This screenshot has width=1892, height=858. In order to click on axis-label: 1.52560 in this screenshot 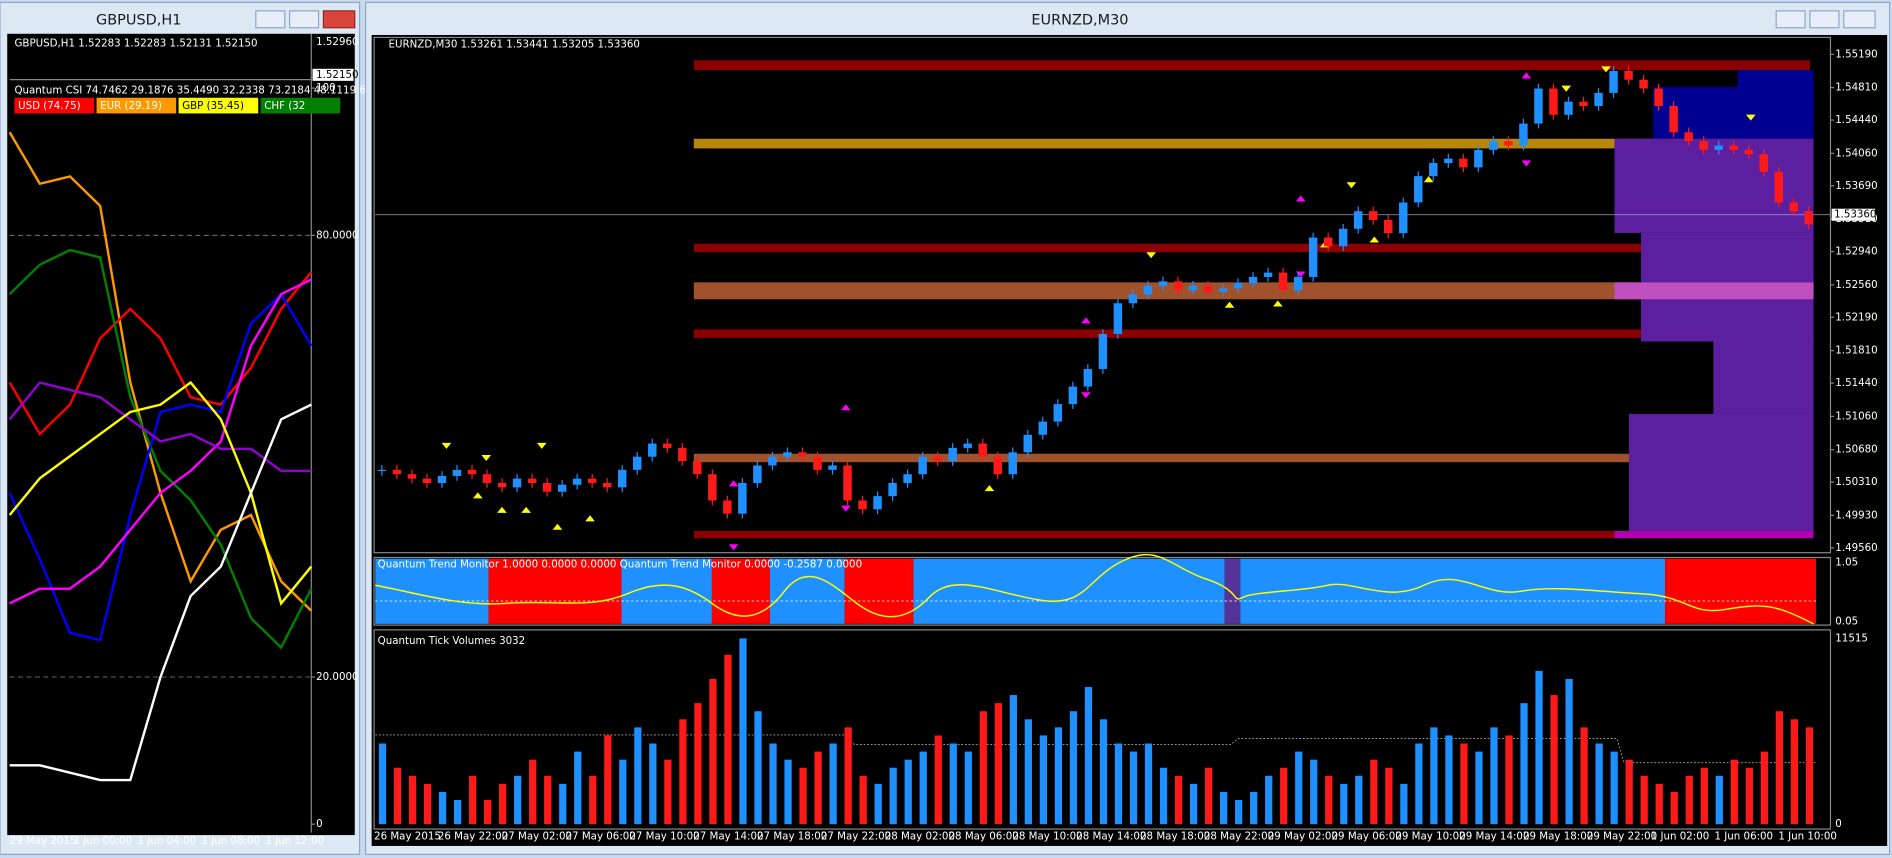, I will do `click(1856, 285)`.